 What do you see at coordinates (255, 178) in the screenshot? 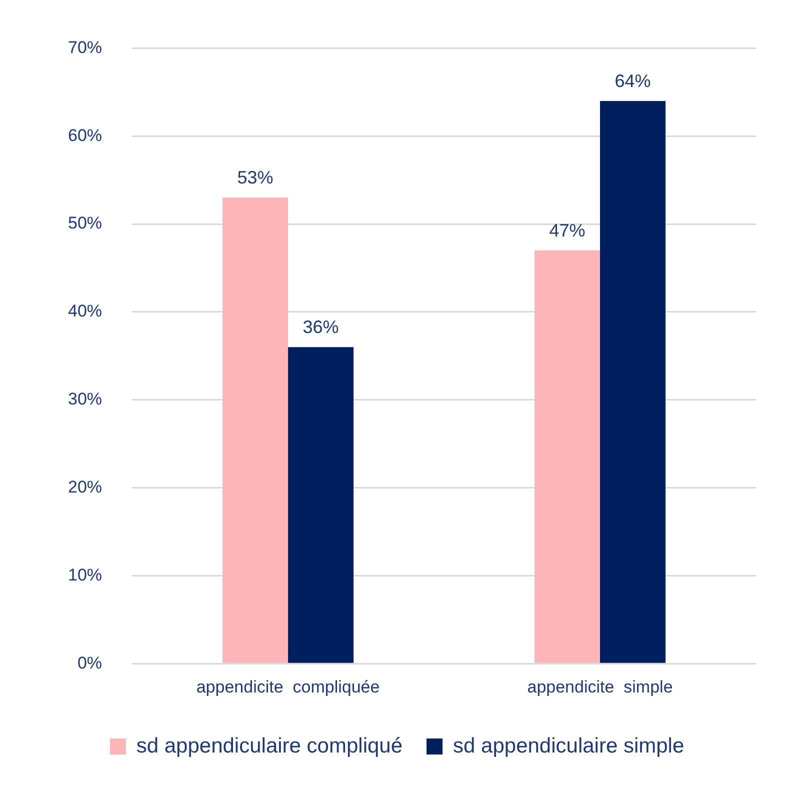
I see `data-label: 53%` at bounding box center [255, 178].